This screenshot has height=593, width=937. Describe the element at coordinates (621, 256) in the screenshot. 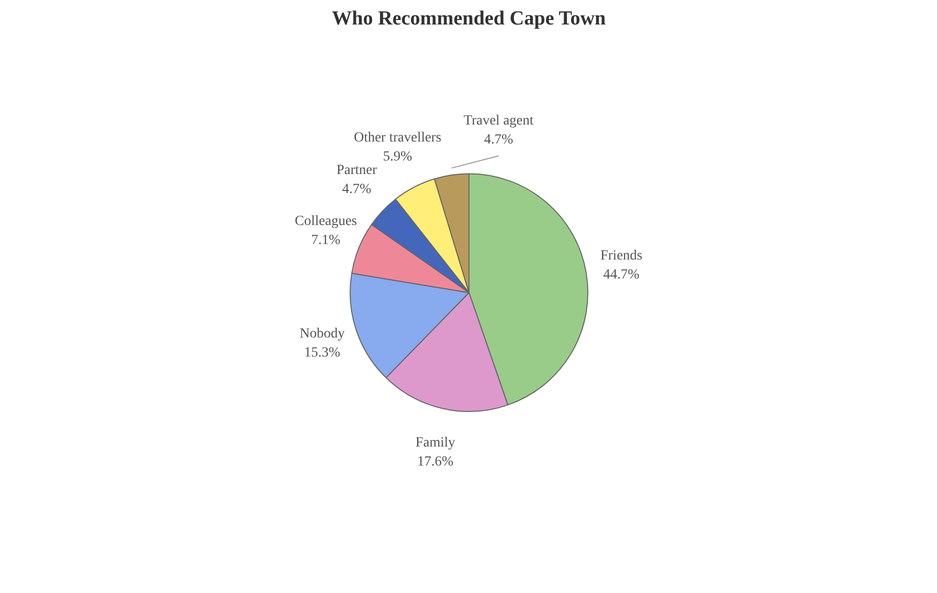

I see `slice-label: Friends` at that location.